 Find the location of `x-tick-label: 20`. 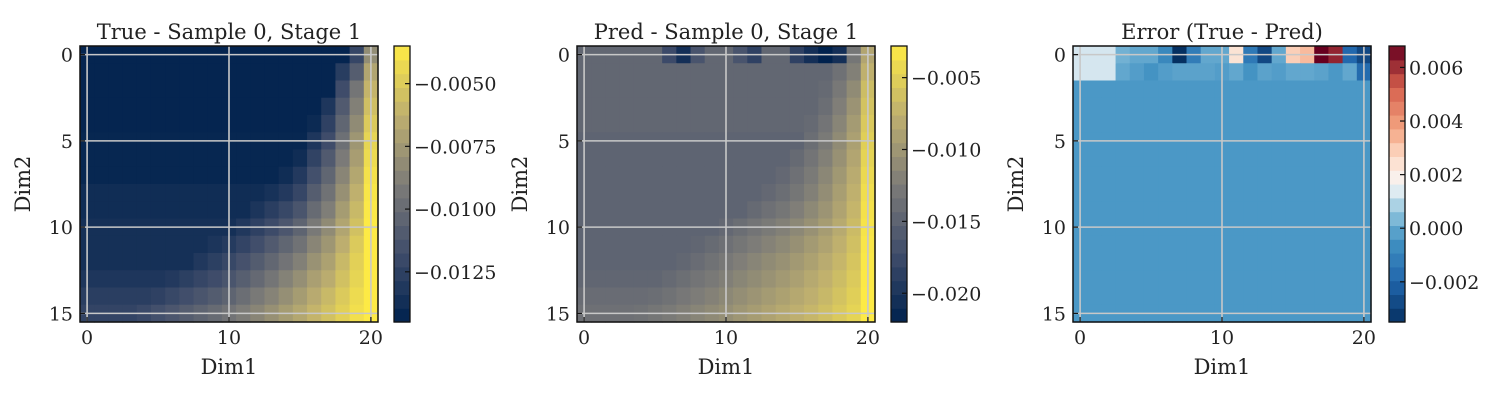

x-tick-label: 20 is located at coordinates (371, 338).